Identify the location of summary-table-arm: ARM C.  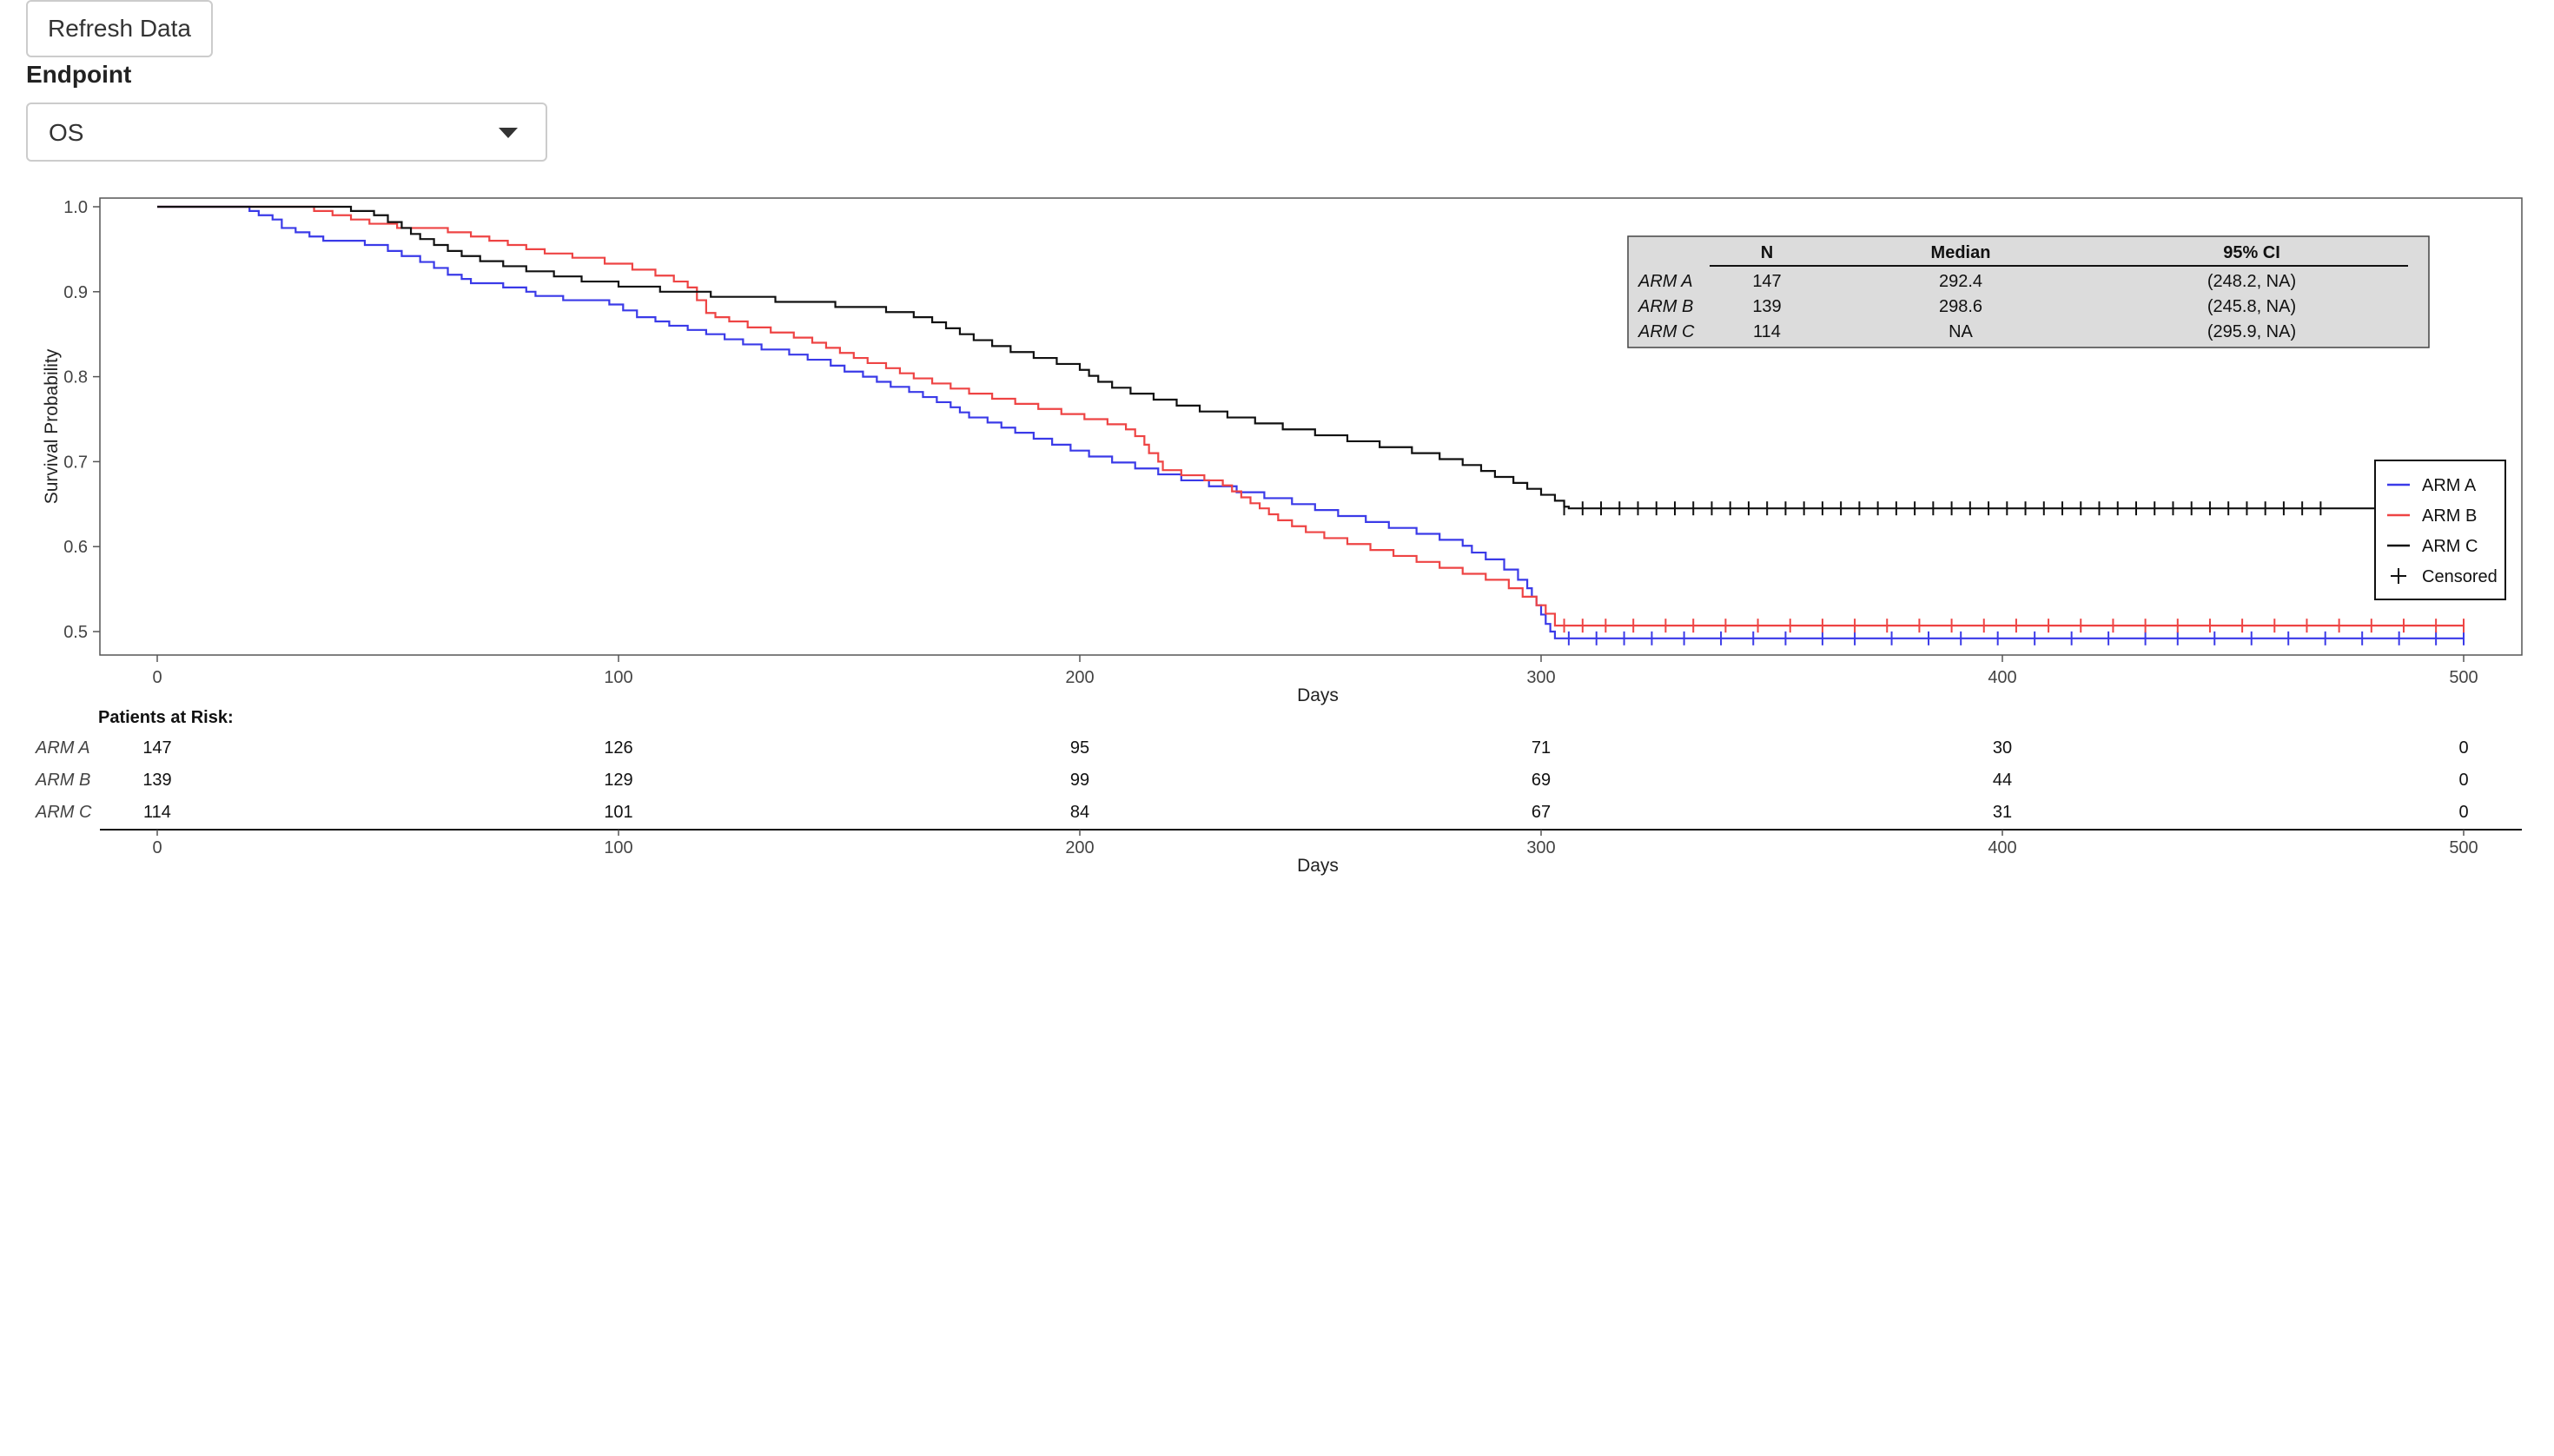
(1667, 331).